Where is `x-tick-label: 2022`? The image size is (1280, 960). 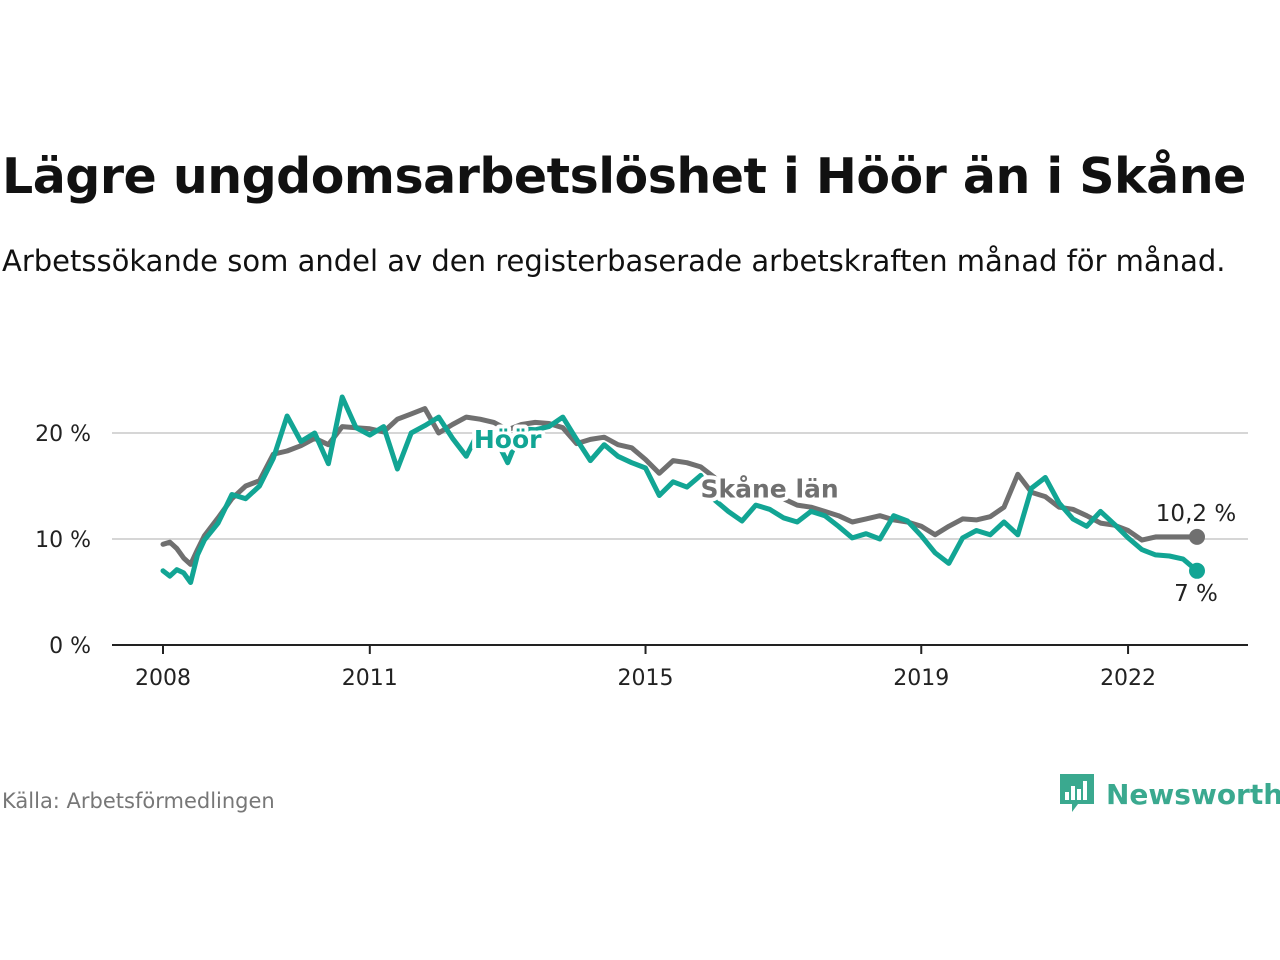
x-tick-label: 2022 is located at coordinates (1128, 678).